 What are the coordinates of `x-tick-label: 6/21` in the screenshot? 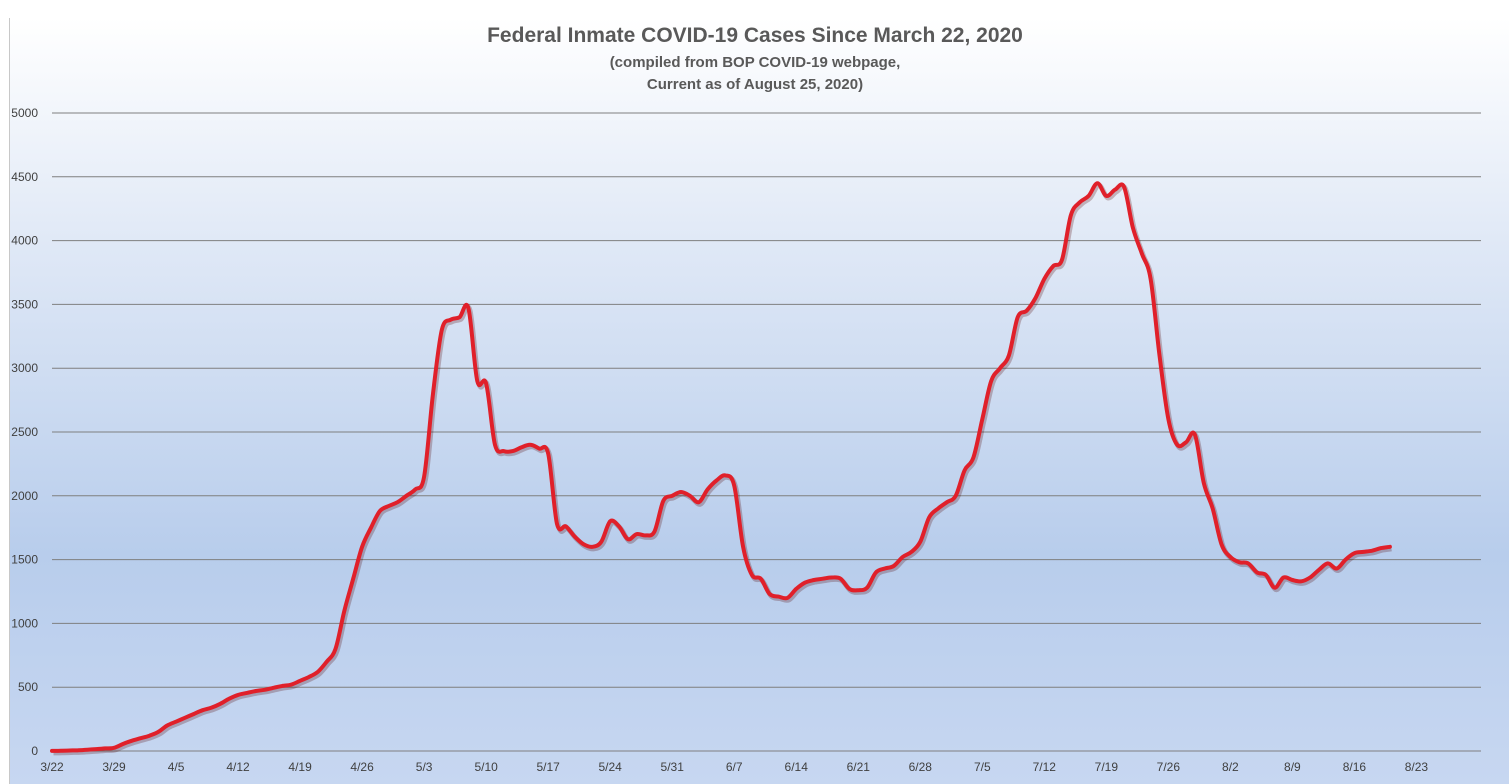 It's located at (859, 767).